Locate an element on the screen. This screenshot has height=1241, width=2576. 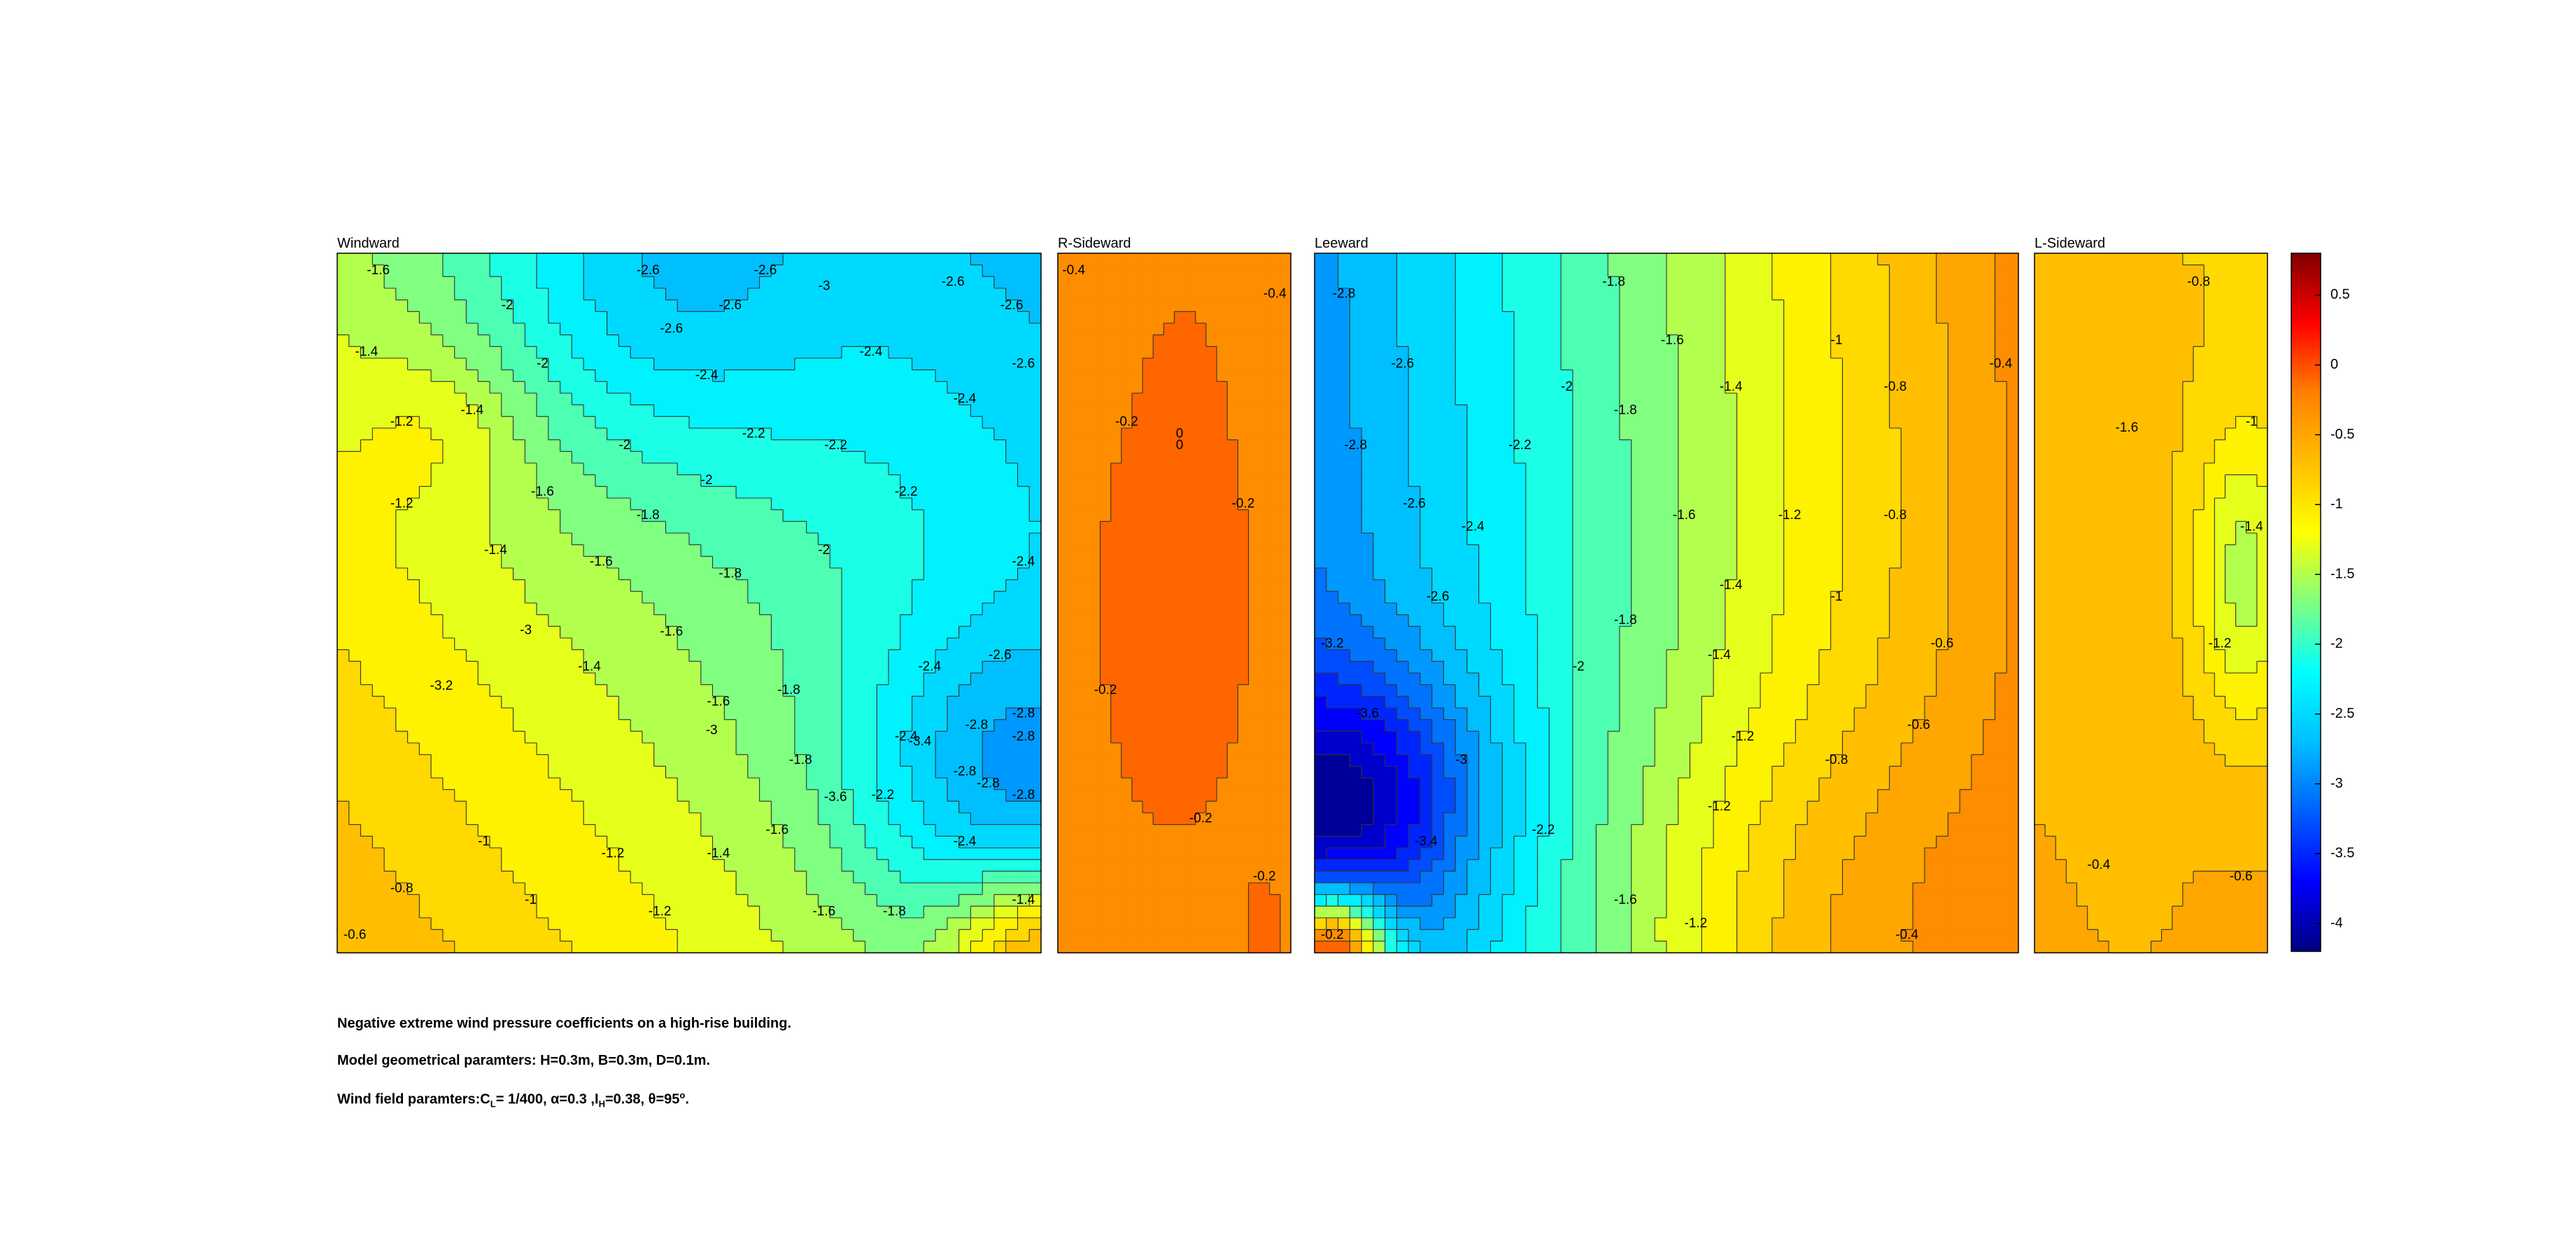
contour-labels: -0.8 -1.6 -1.4 -1.2 -1 -0.6 -0.4 is located at coordinates (2176, 579).